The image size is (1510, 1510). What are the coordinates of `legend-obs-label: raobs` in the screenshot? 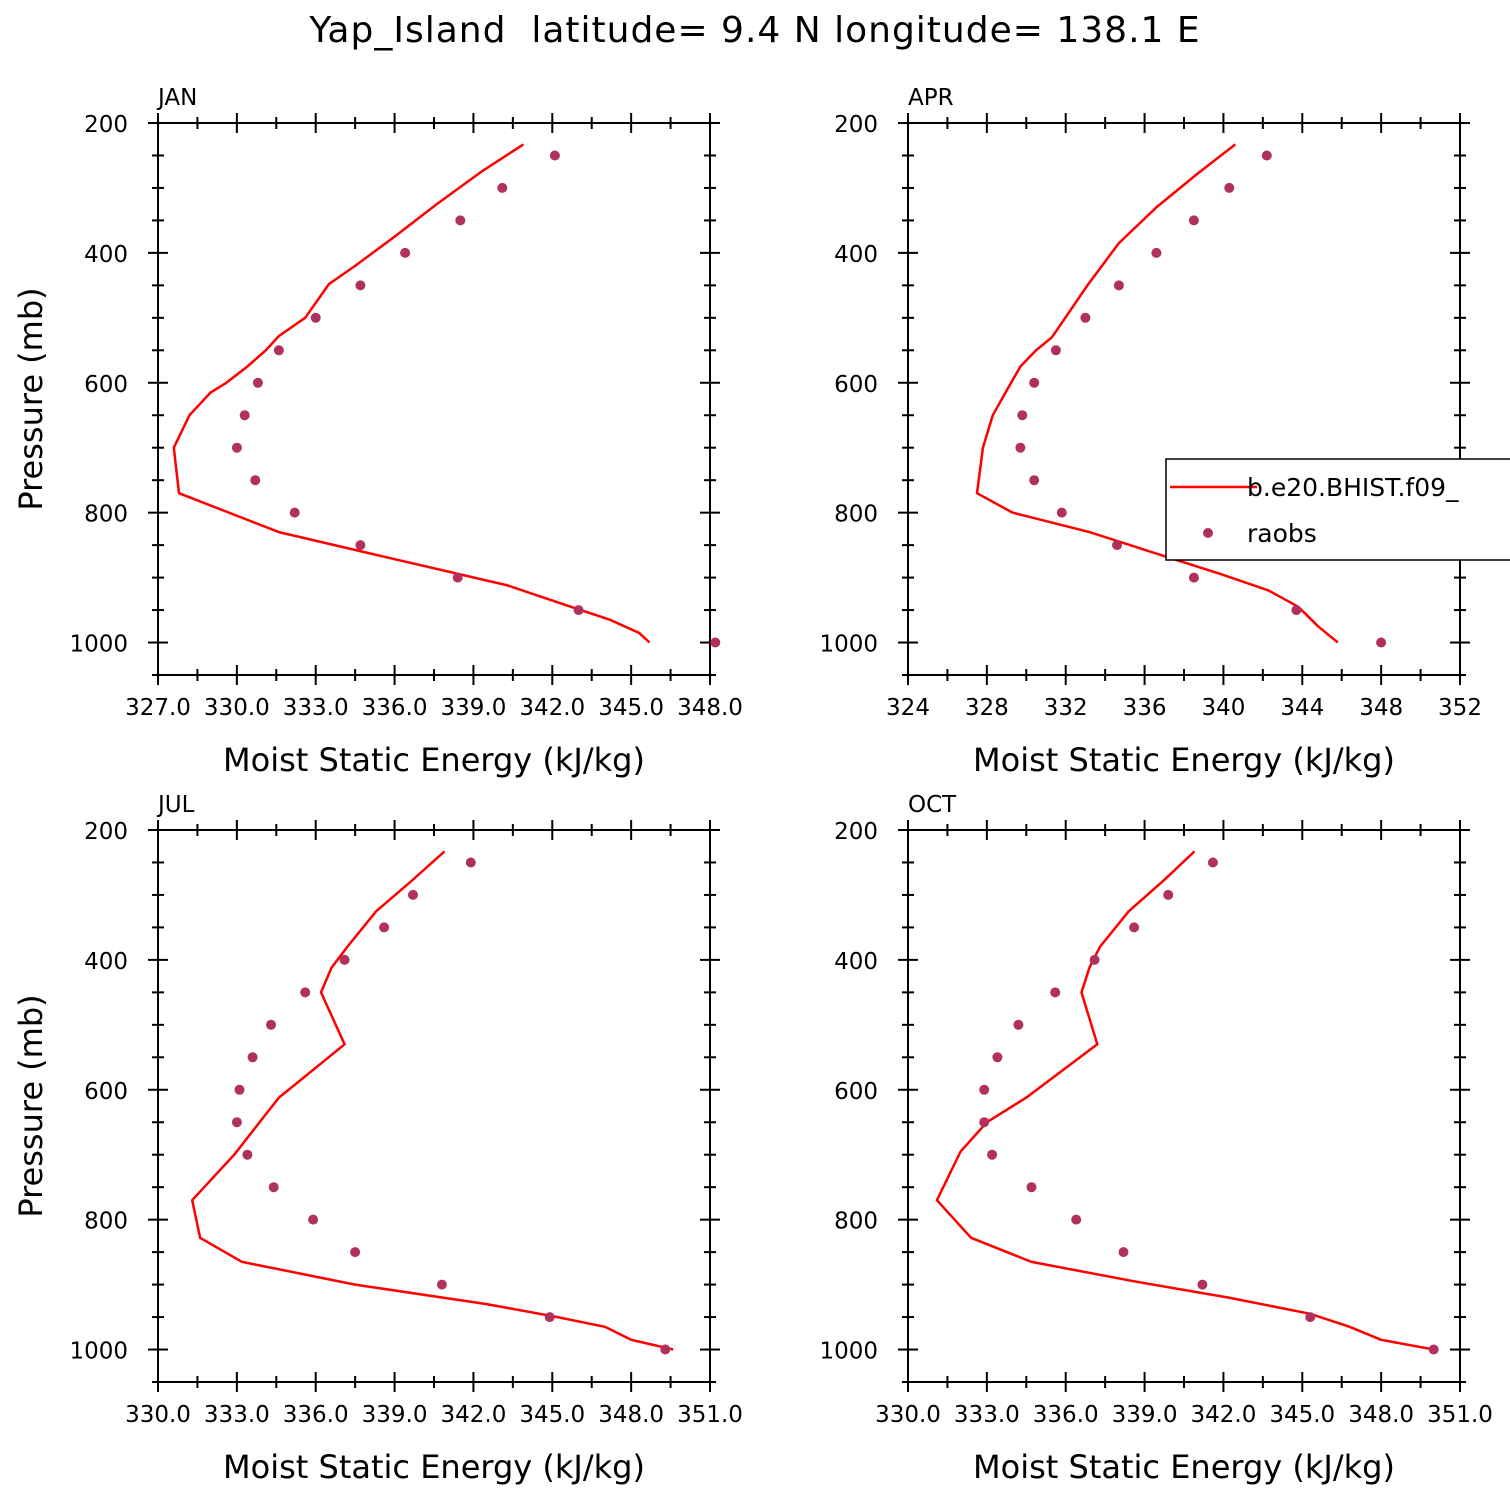 It's located at (1282, 533).